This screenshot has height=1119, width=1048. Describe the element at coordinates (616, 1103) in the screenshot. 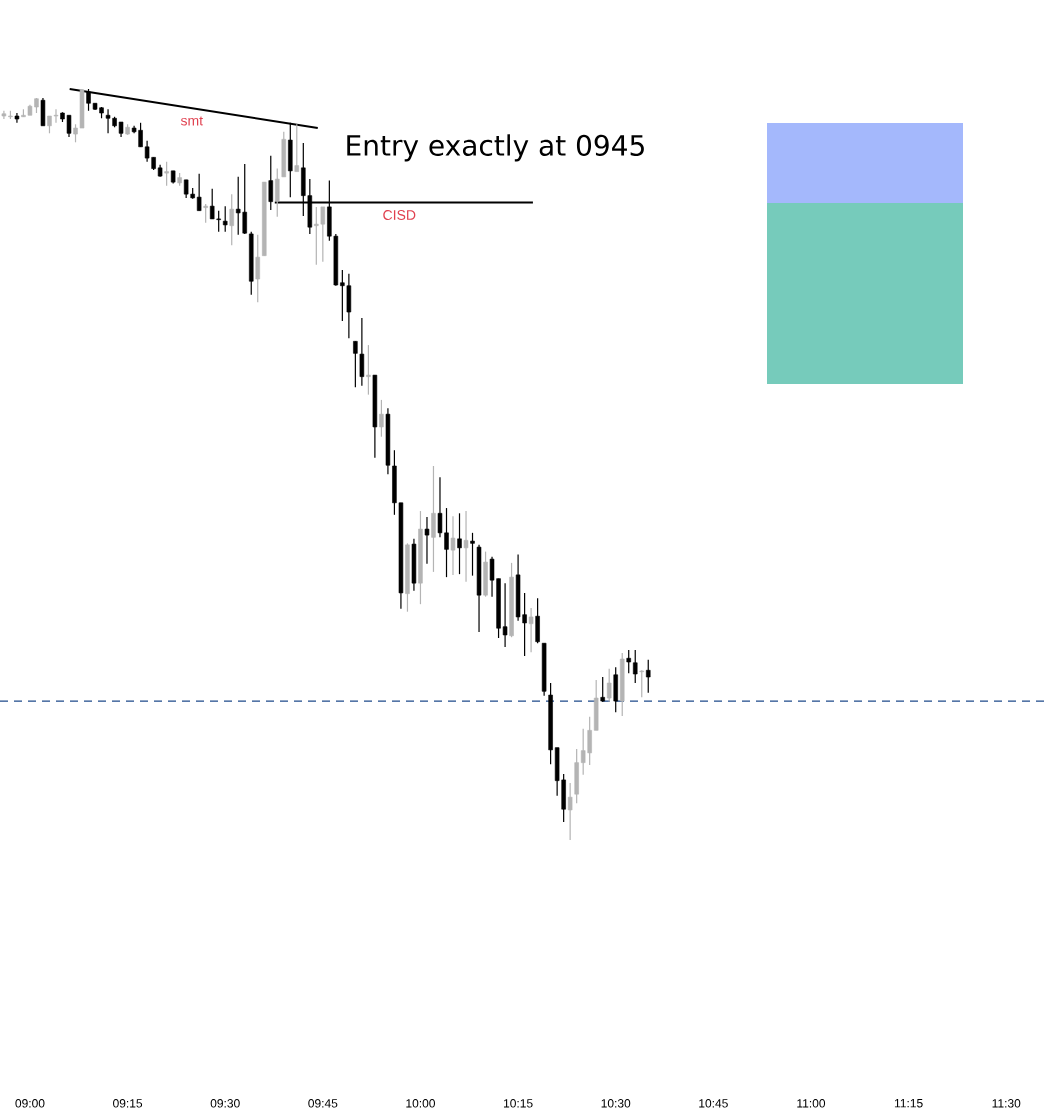

I see `x-tick-label: 10:30` at that location.